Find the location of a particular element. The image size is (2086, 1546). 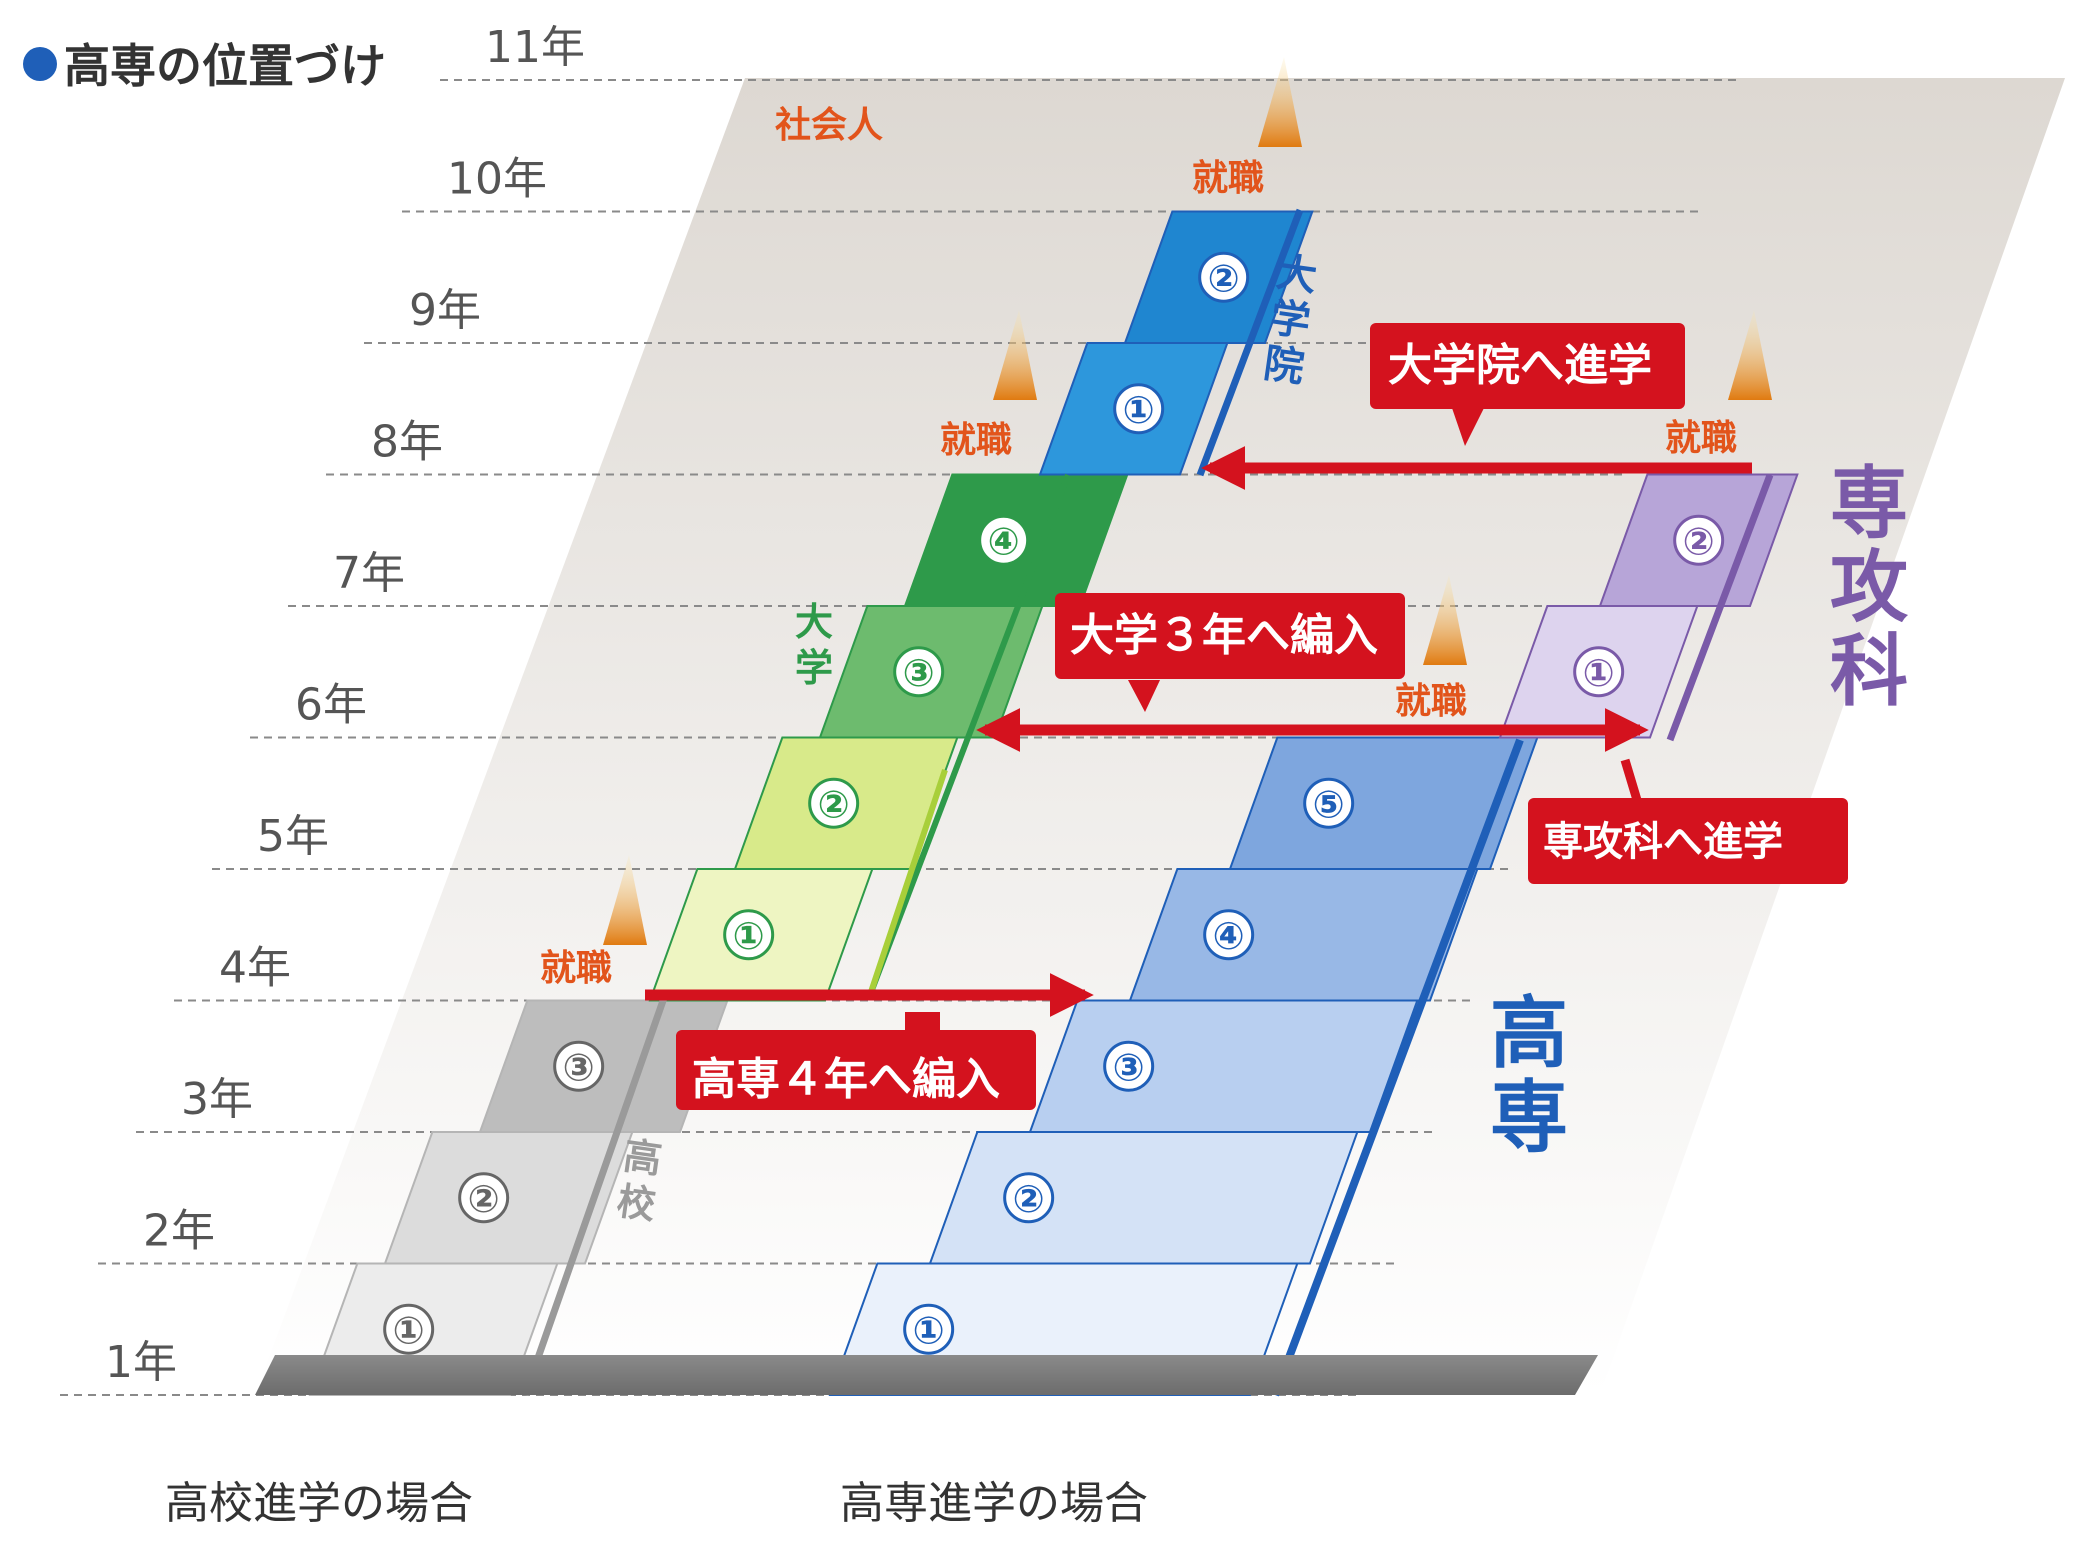

kosen-transfer-callout: 高専４年へ編入 is located at coordinates (856, 1061).